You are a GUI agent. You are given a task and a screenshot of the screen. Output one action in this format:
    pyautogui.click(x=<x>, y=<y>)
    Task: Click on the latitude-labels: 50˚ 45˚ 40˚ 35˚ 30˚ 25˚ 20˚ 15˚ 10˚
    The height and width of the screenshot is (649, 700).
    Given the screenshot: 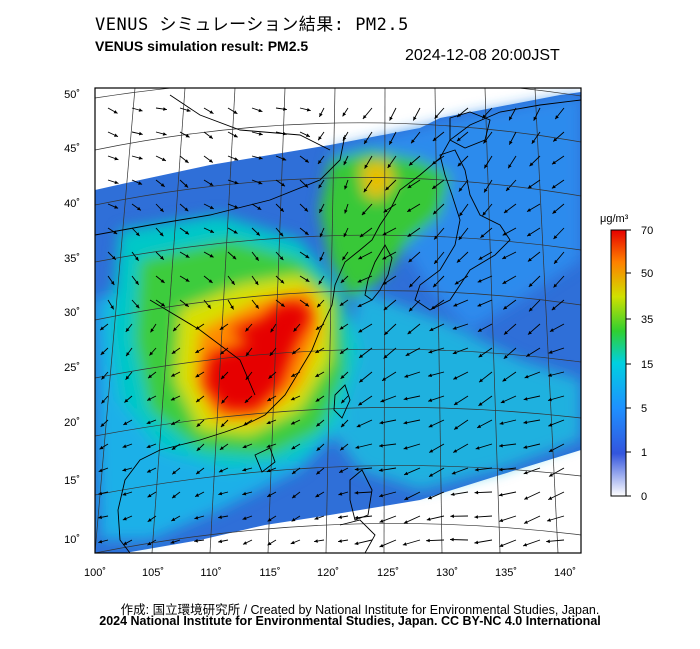 What is the action you would take?
    pyautogui.click(x=72, y=317)
    